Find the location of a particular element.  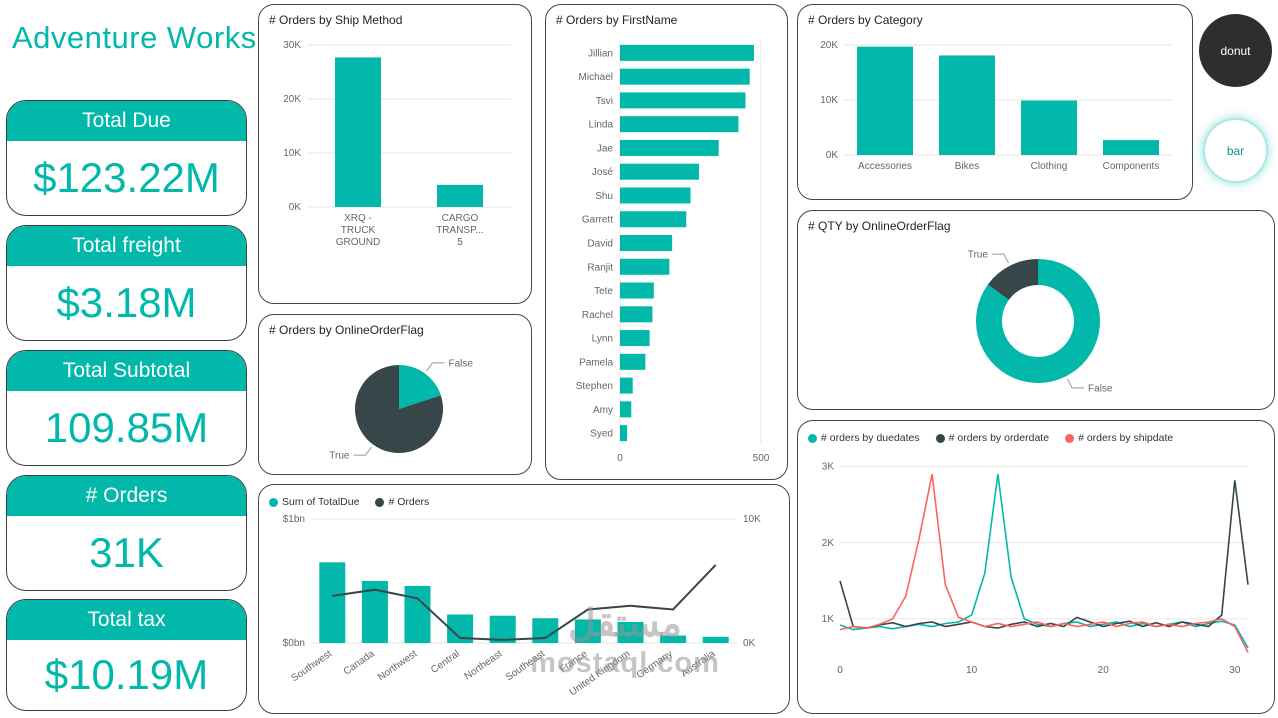

bar-amy is located at coordinates (626, 409).